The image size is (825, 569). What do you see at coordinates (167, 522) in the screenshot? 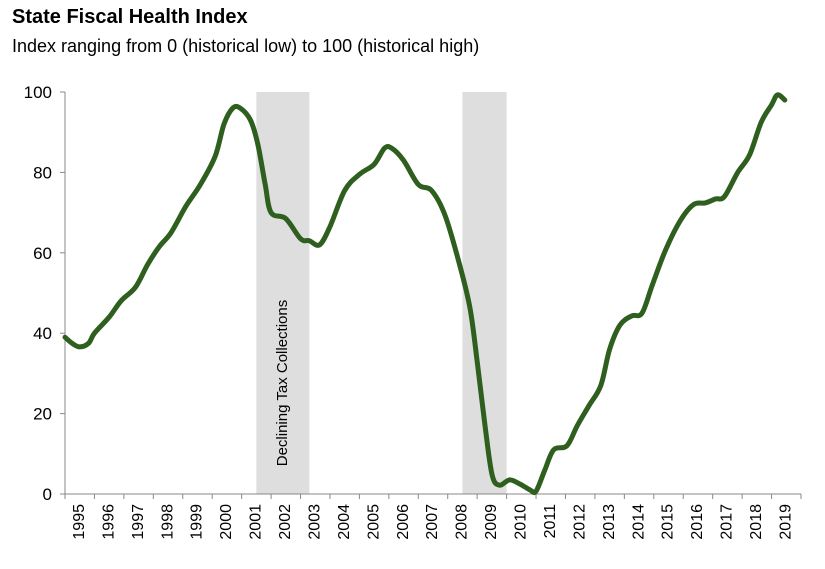
I see `x-tick-label: 1998` at bounding box center [167, 522].